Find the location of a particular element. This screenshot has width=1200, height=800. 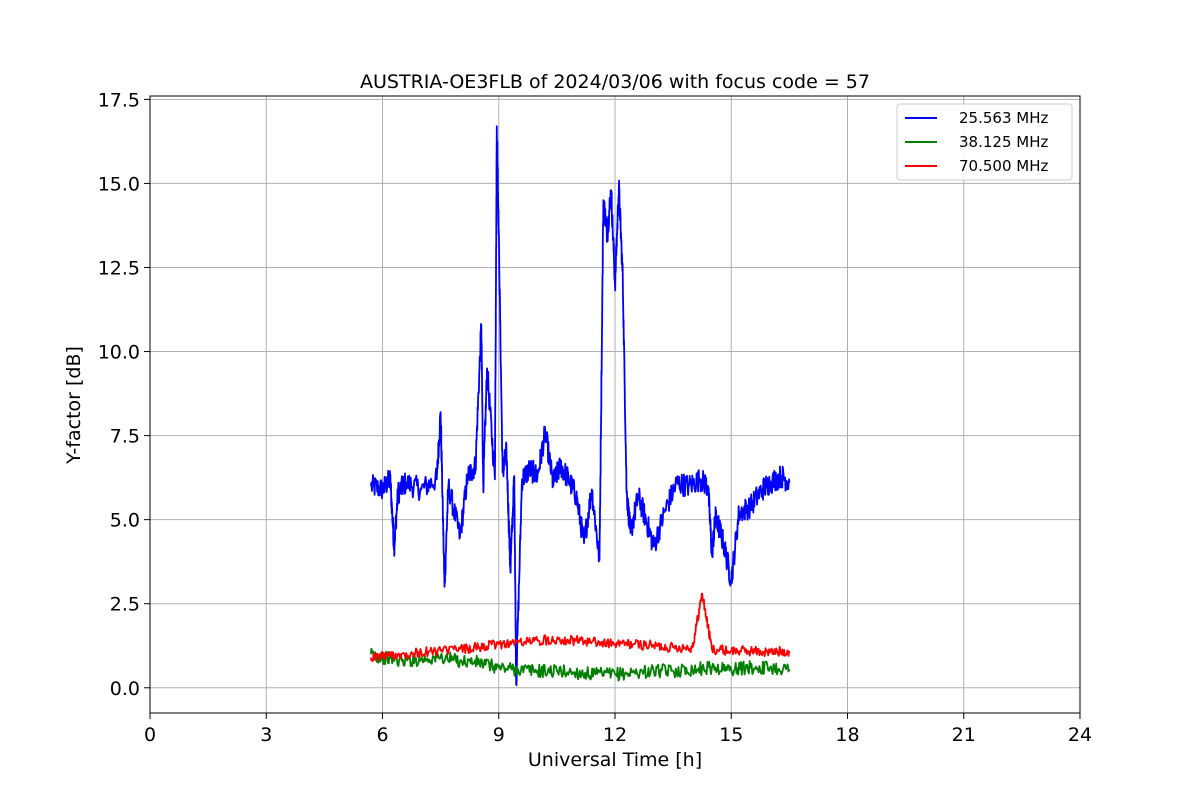

y-tick-label: 0.0 is located at coordinates (125, 689).